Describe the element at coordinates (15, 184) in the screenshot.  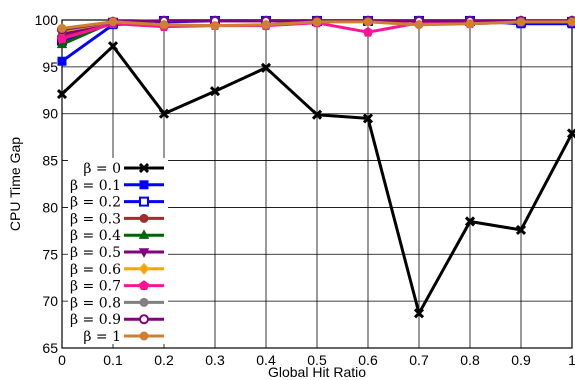
I see `y-axis-label: CPU Time Gap` at that location.